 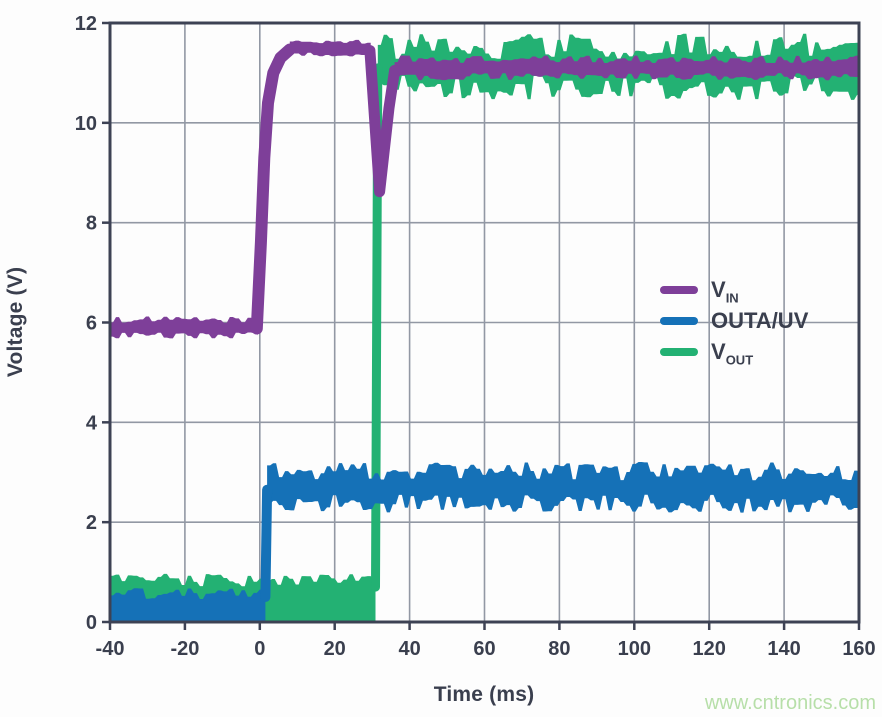 I want to click on legend-item-vin: VIN, so click(x=734, y=290).